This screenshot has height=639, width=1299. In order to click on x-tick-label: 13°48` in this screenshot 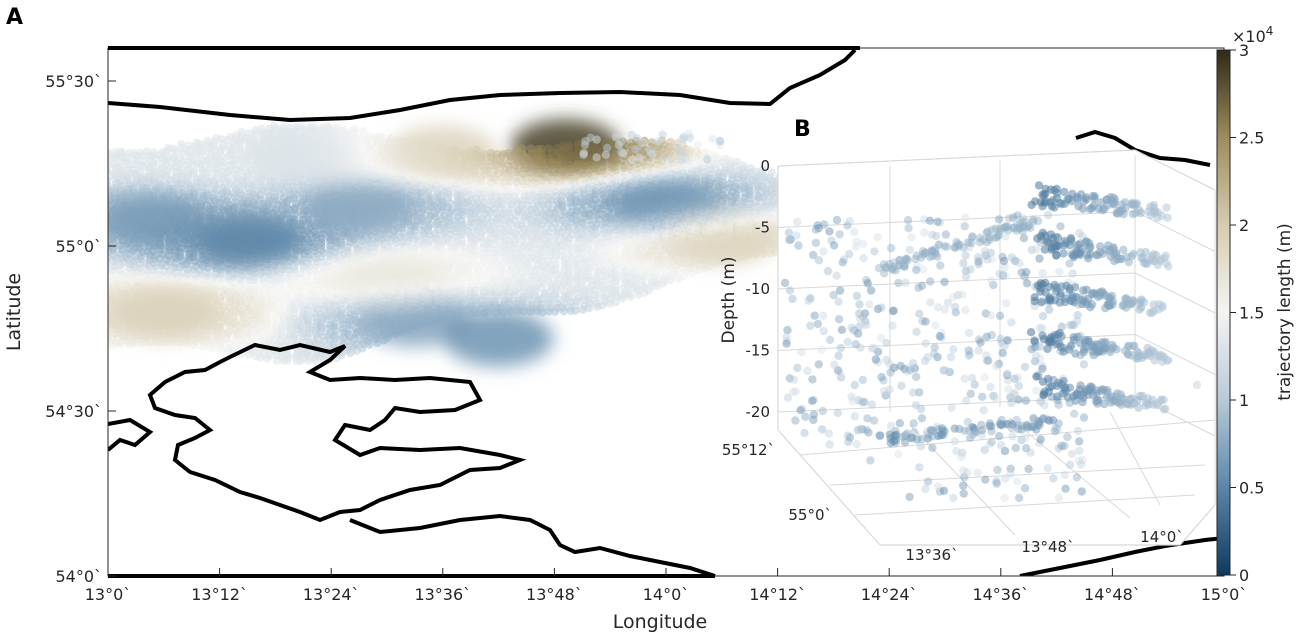, I will do `click(554, 594)`.